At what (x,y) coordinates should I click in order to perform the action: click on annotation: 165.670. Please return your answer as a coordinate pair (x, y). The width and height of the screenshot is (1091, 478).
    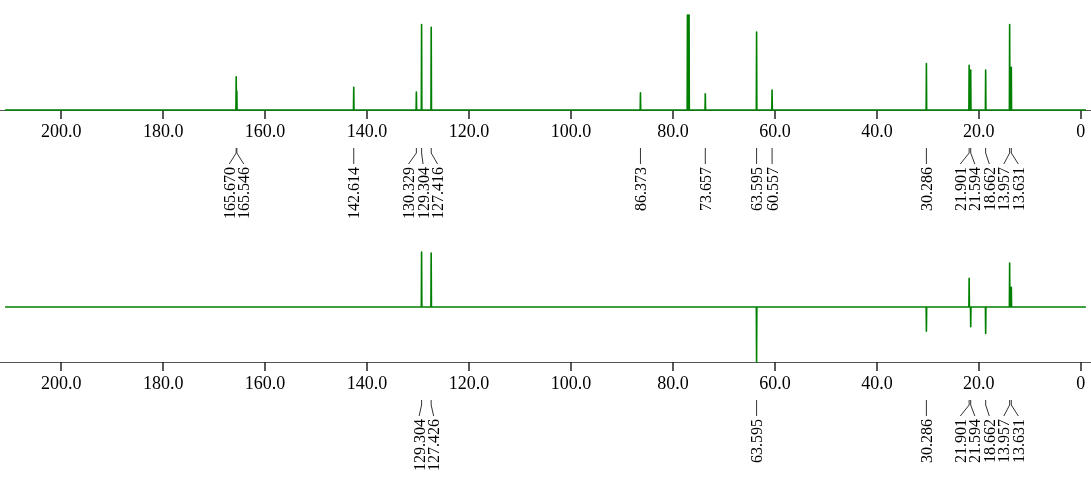
    Looking at the image, I should click on (229, 193).